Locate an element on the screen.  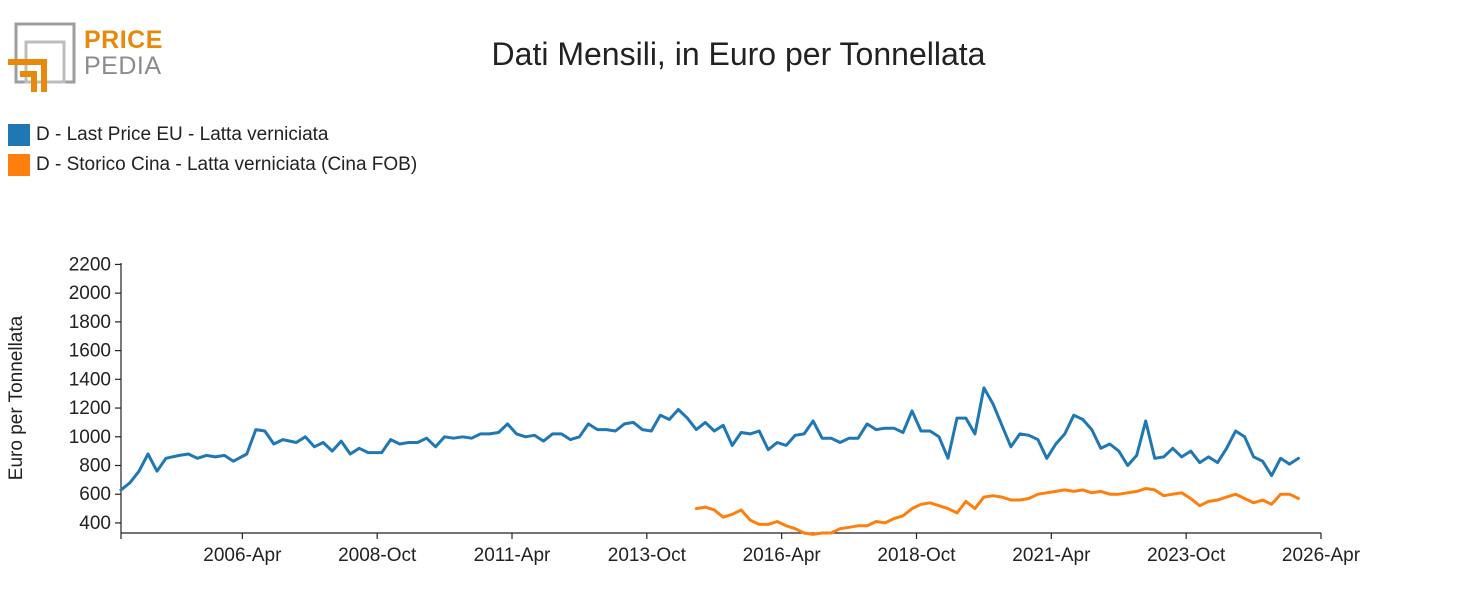
y-tick-label: 1200 is located at coordinates (90, 408).